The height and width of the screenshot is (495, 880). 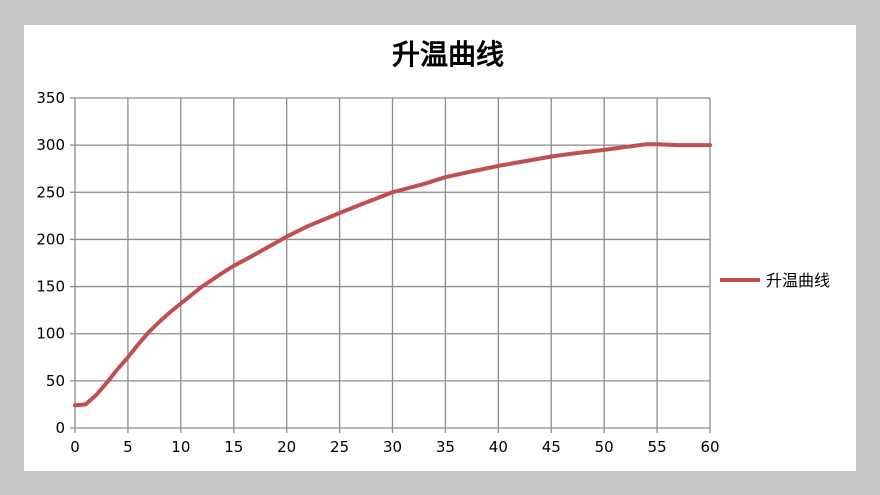 What do you see at coordinates (50, 192) in the screenshot?
I see `y-tick-label: 250` at bounding box center [50, 192].